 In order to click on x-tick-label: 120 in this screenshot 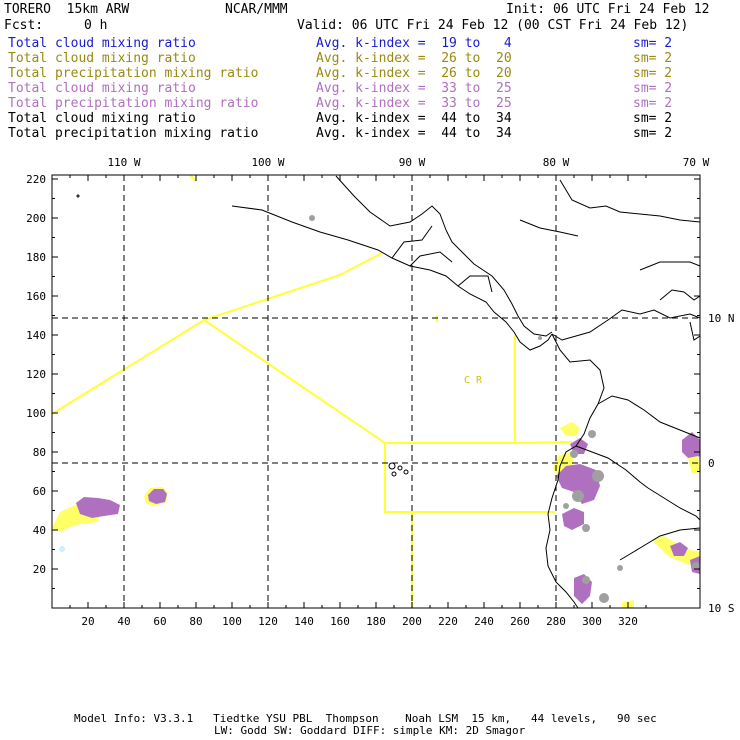, I will do `click(268, 621)`.